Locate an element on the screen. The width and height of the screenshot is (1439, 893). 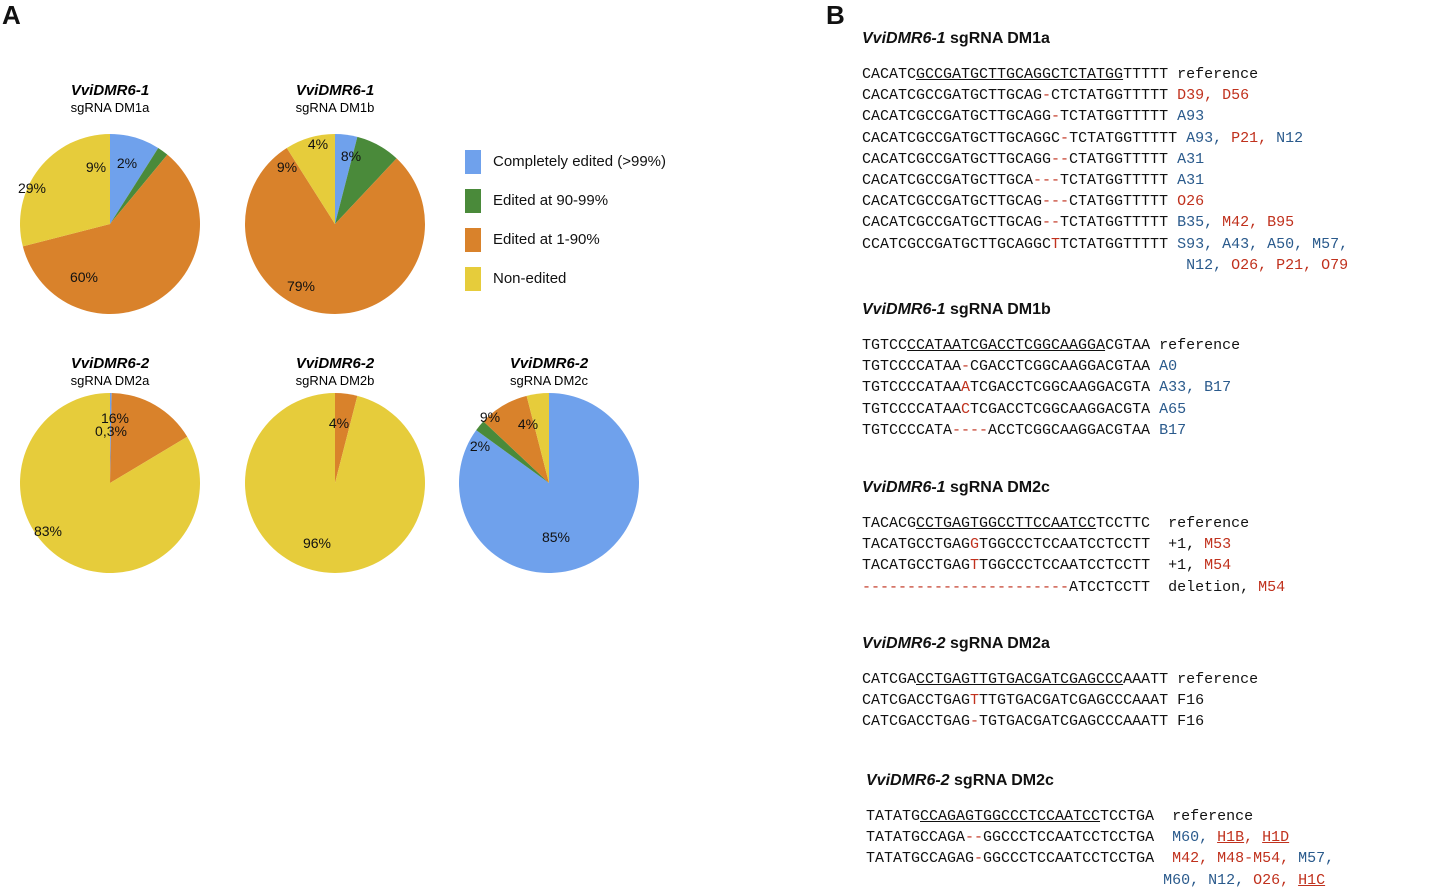
sequence-segment: M60, N12, is located at coordinates (1208, 880).